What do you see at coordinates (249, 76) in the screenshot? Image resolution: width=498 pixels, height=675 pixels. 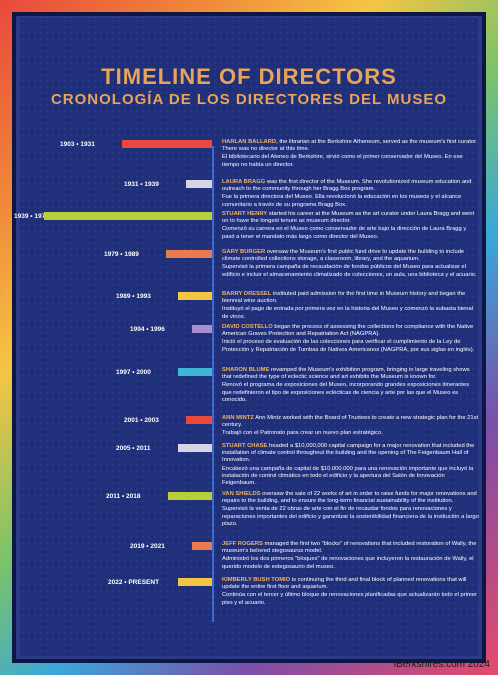 I see `title-english: TIMELINE OF DIRECTORS` at bounding box center [249, 76].